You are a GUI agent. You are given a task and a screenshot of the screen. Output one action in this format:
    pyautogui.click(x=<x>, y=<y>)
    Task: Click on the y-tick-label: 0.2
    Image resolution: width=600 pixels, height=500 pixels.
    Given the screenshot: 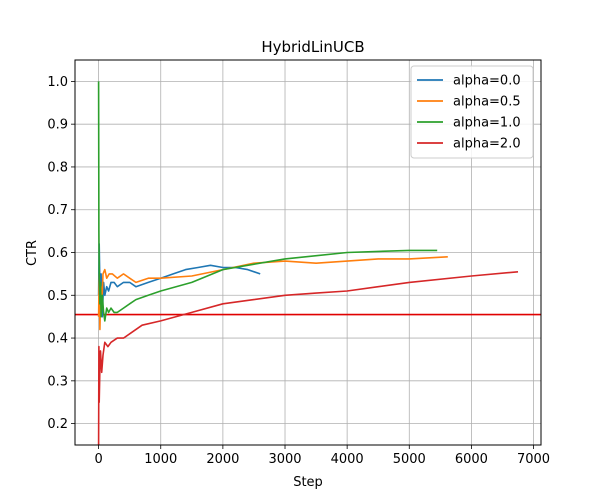 What is the action you would take?
    pyautogui.click(x=57, y=424)
    